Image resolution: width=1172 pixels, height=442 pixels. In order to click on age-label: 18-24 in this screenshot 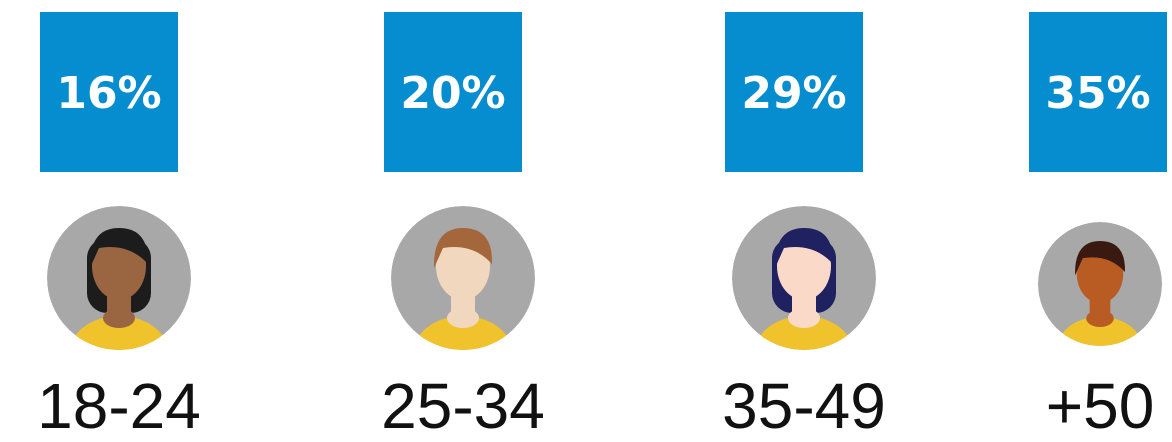, I will do `click(119, 406)`.